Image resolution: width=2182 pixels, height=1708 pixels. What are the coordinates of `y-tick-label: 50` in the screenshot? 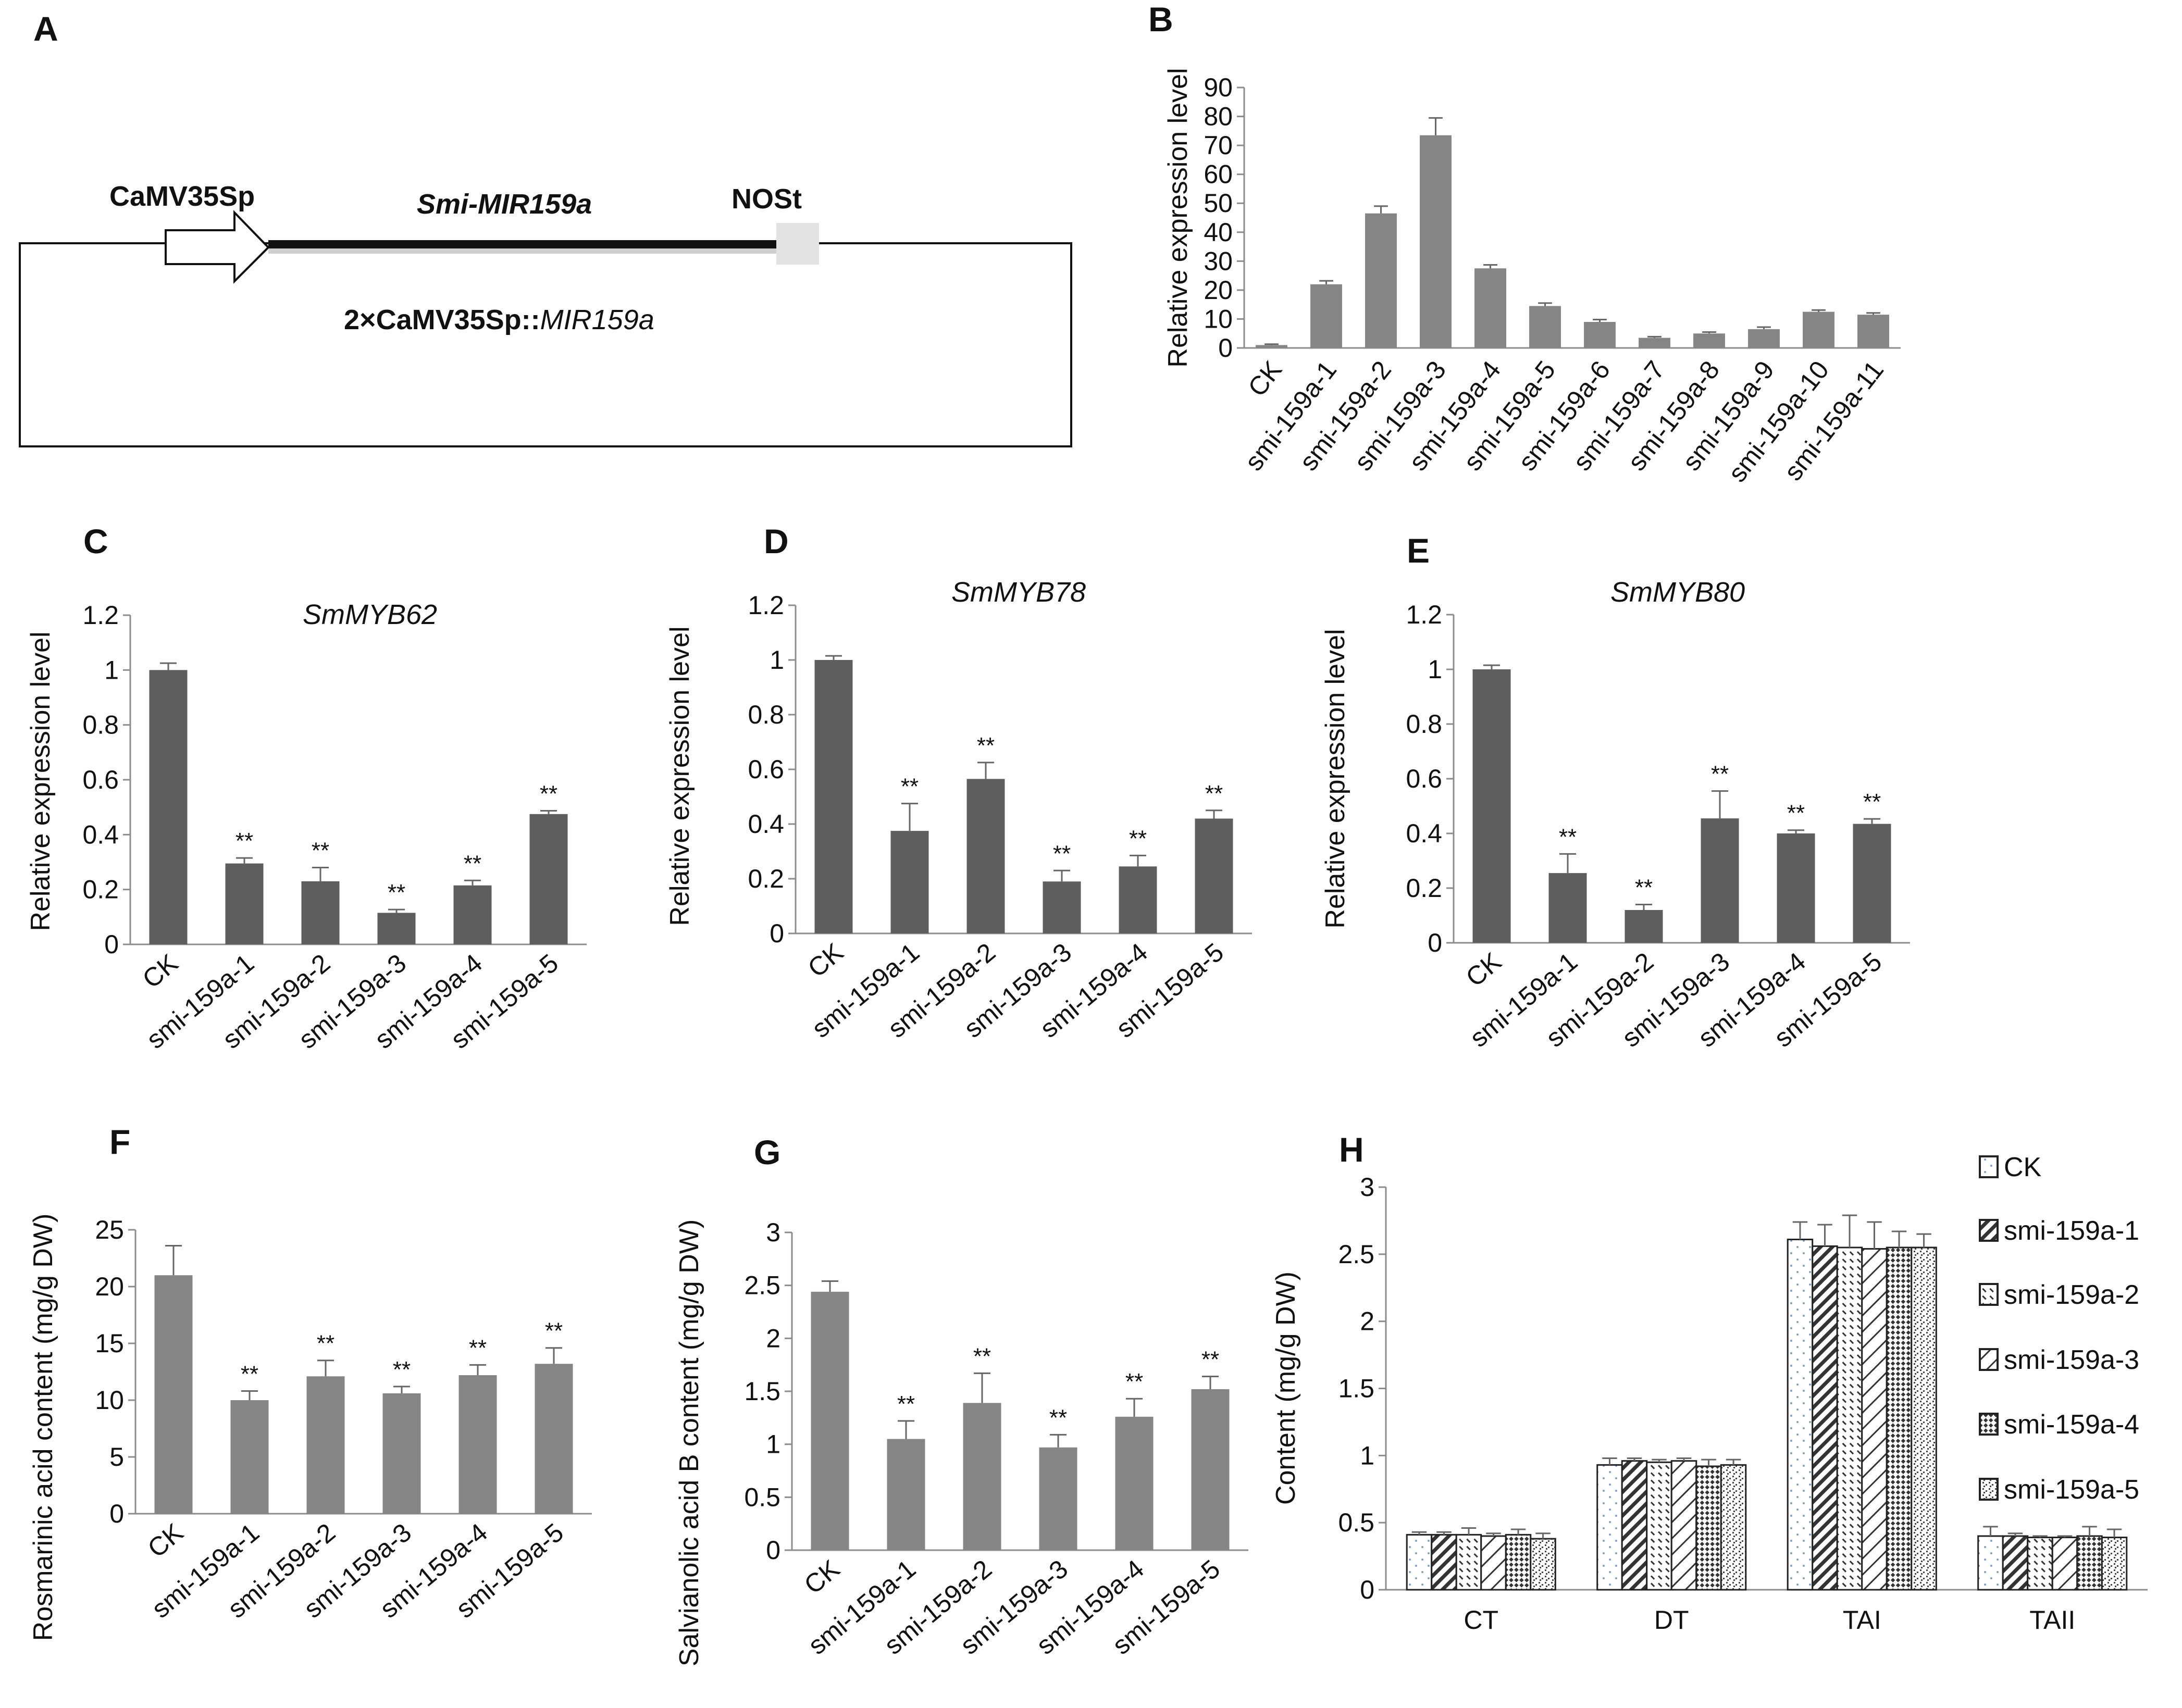 It's located at (1218, 204).